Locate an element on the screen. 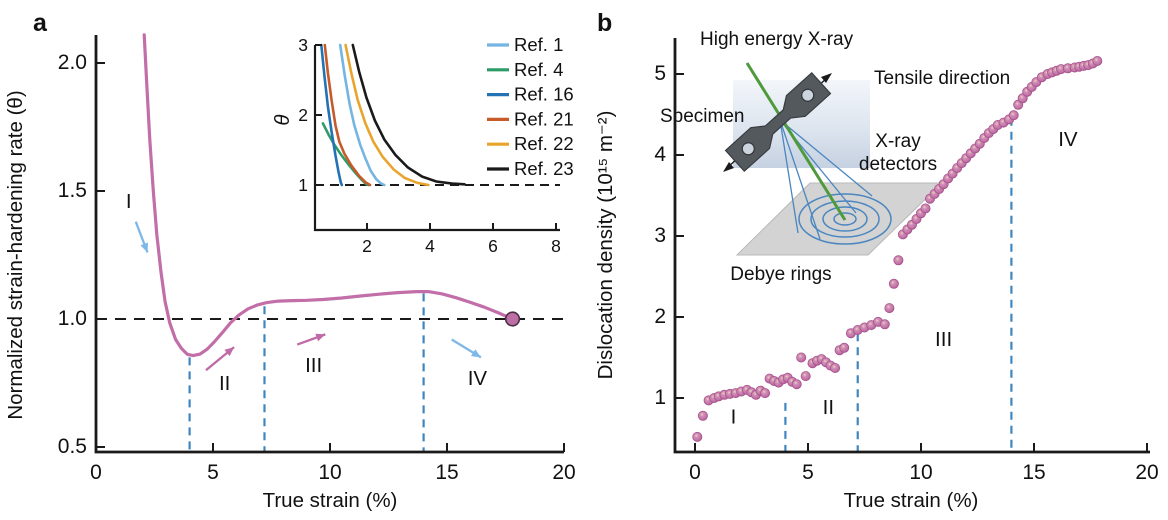  legend-label: Ref. 22 is located at coordinates (544, 143).